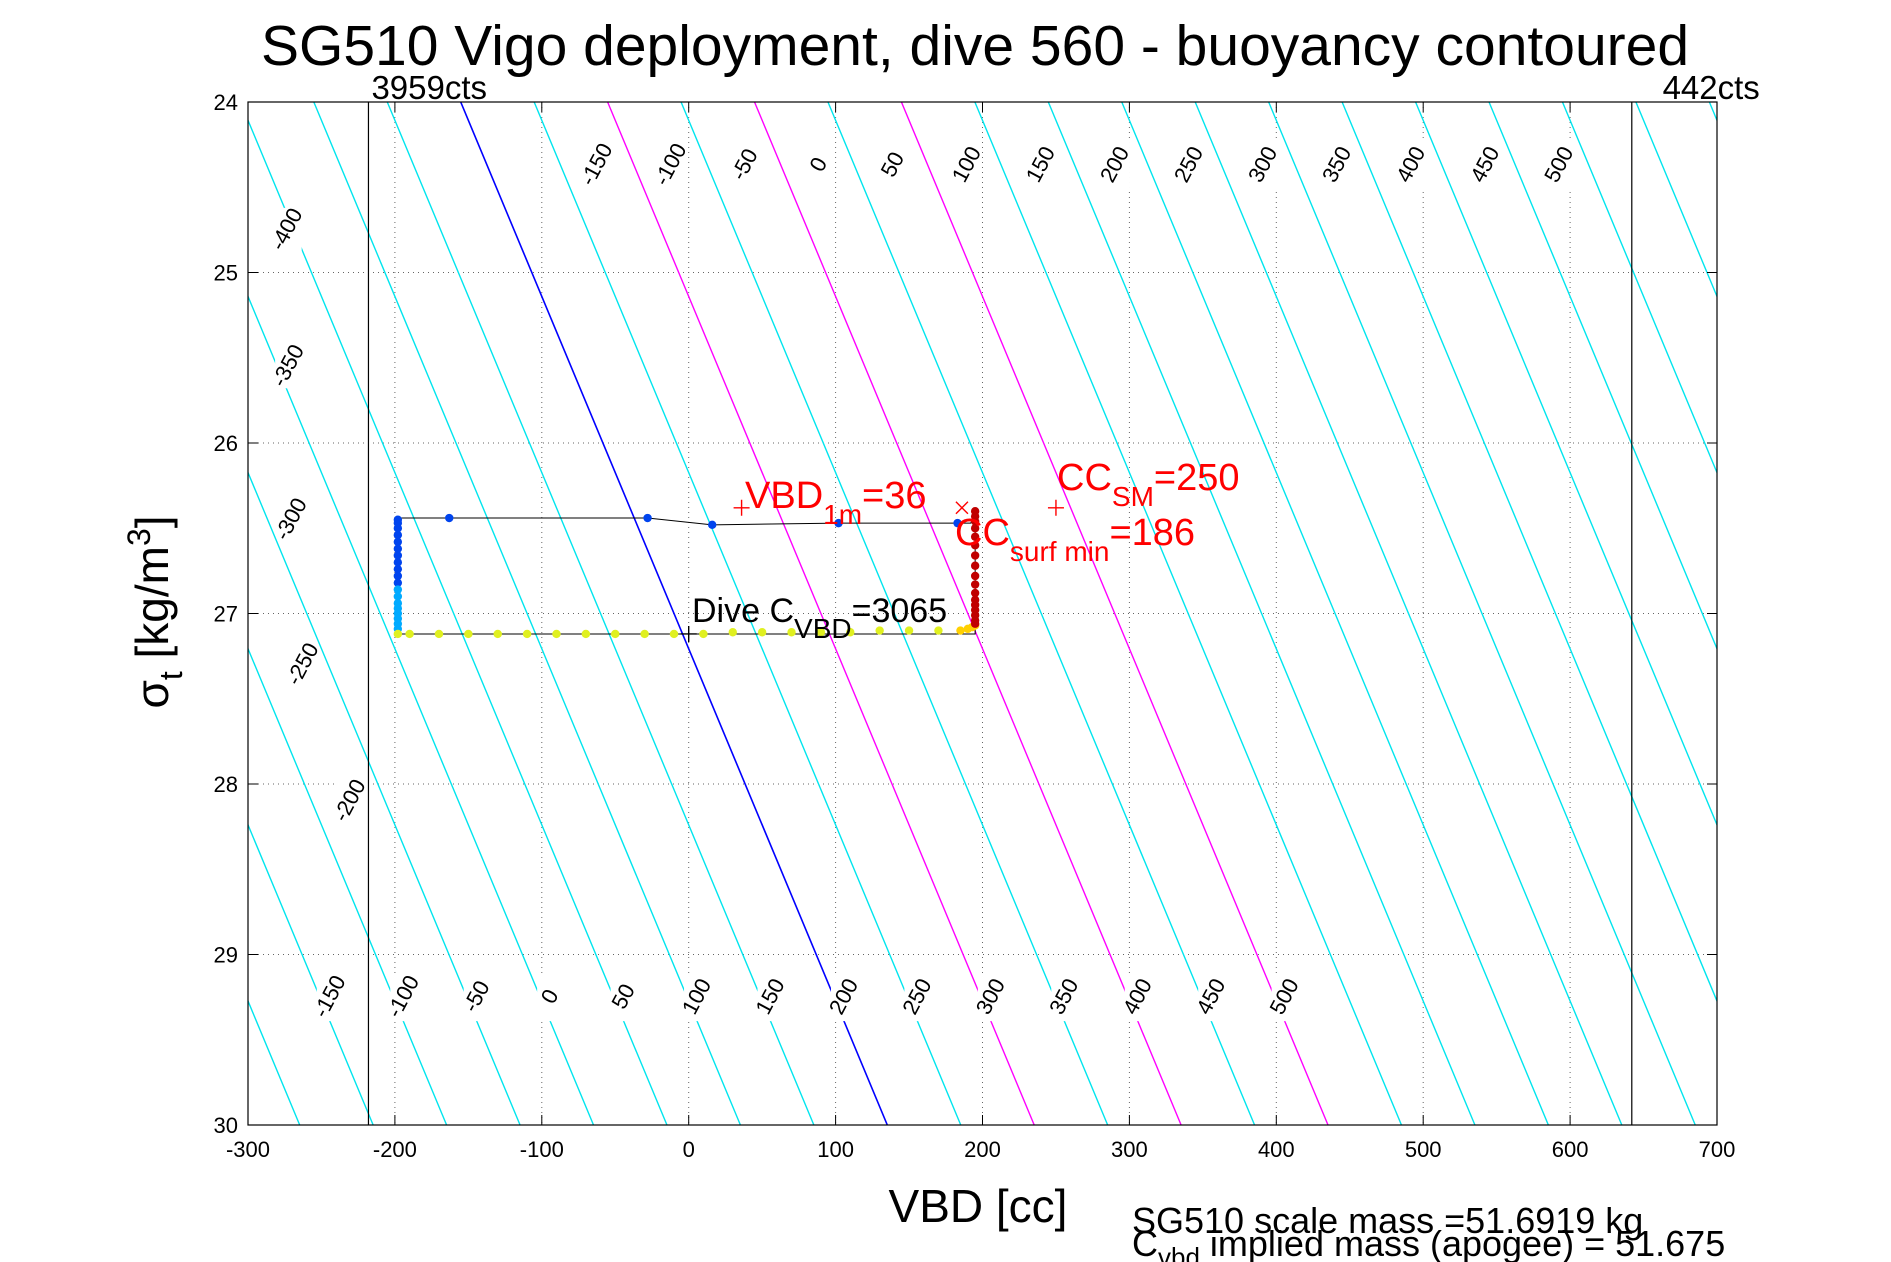 The width and height of the screenshot is (1891, 1262). I want to click on x-tick-label: 500, so click(1423, 1149).